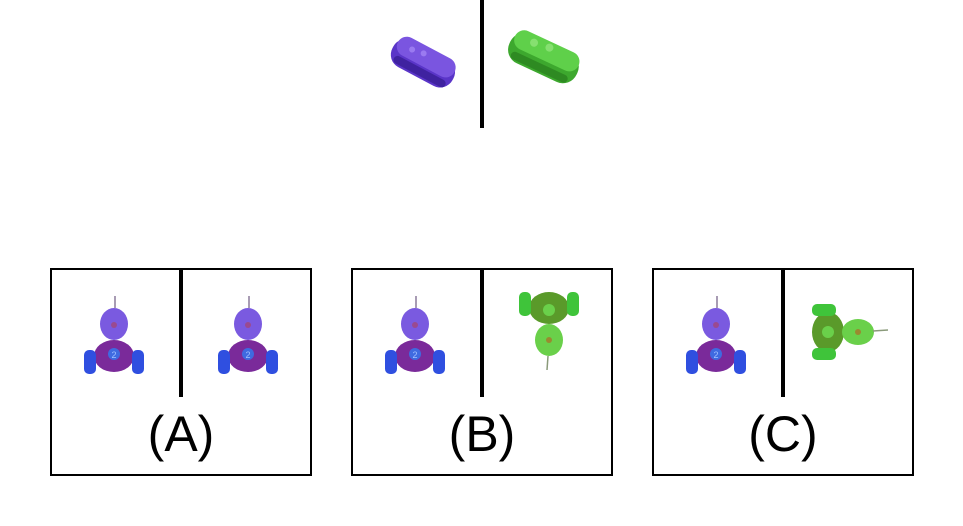 The width and height of the screenshot is (963, 526). What do you see at coordinates (482, 434) in the screenshot?
I see `option-b-label: (B)` at bounding box center [482, 434].